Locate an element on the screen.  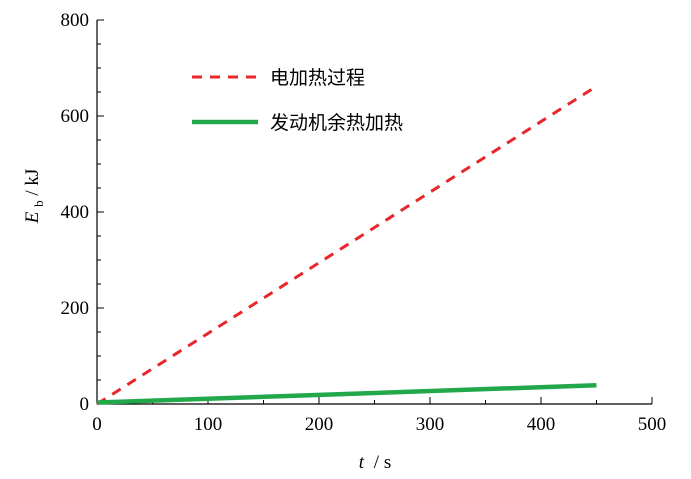
x-tick-label: 400 is located at coordinates (541, 424).